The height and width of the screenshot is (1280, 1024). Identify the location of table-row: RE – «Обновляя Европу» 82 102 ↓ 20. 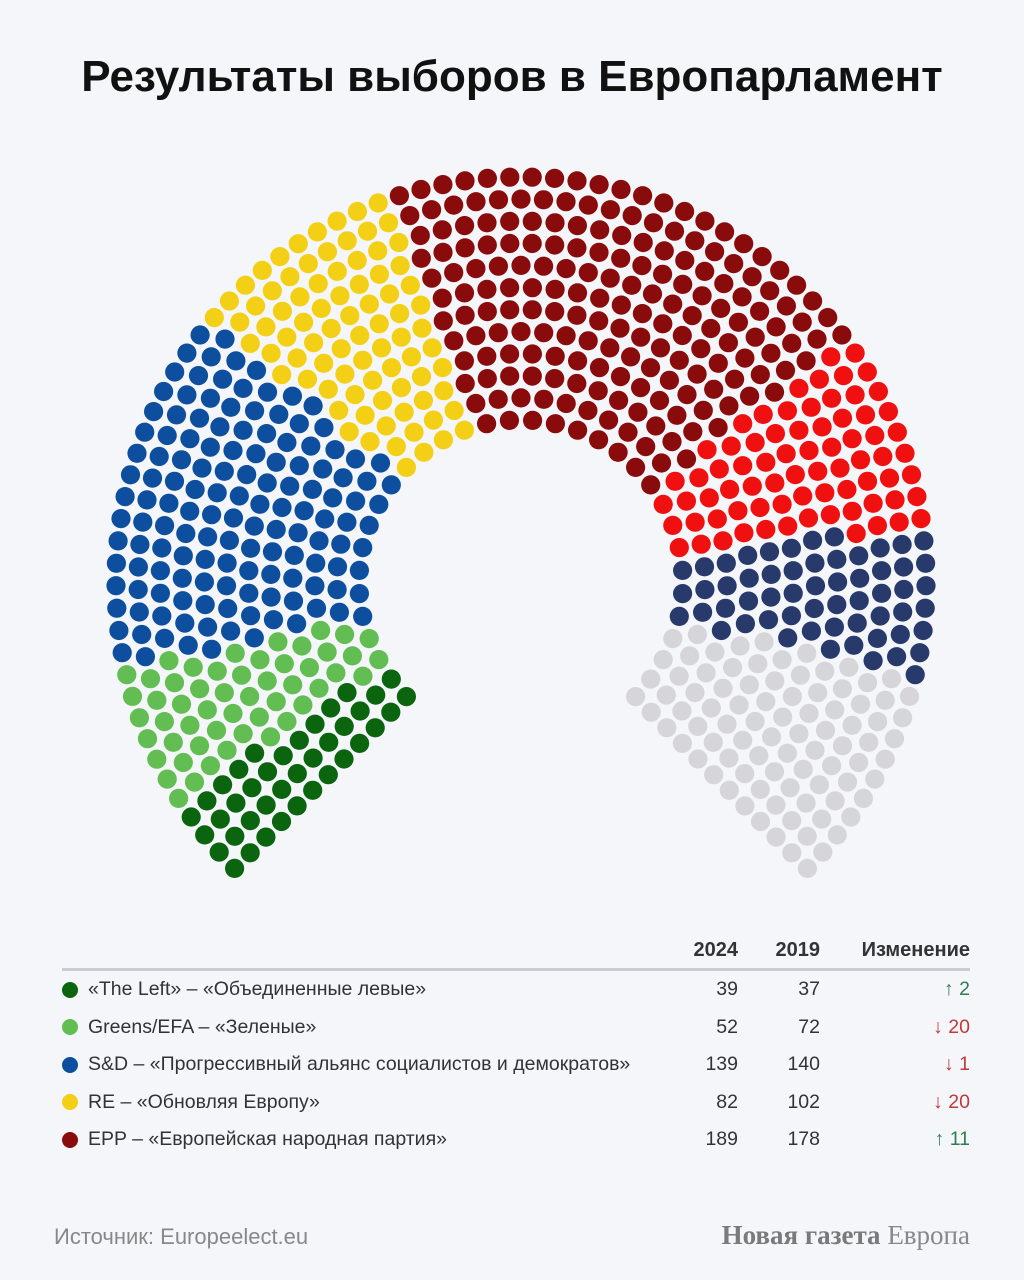
(516, 1103).